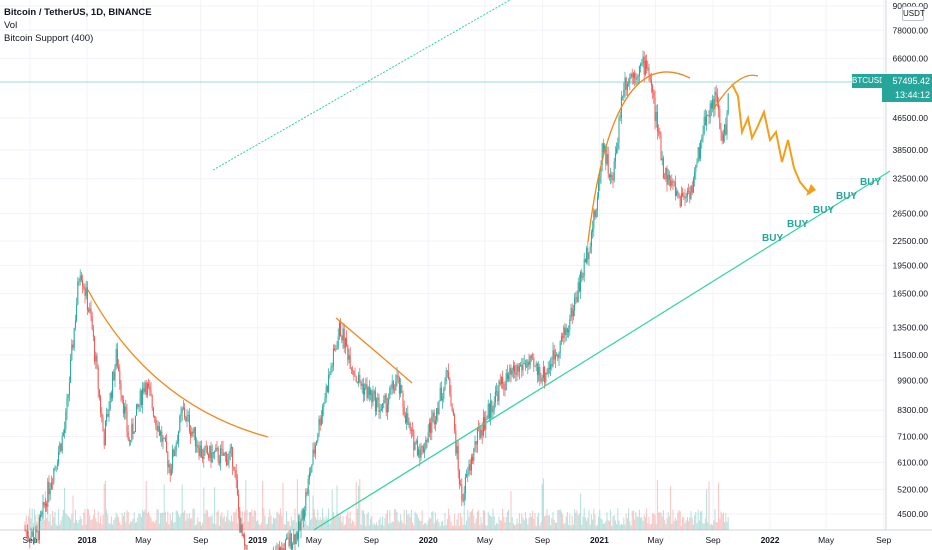  Describe the element at coordinates (907, 95) in the screenshot. I see `bar-countdown-tag: 13:44:12` at that location.